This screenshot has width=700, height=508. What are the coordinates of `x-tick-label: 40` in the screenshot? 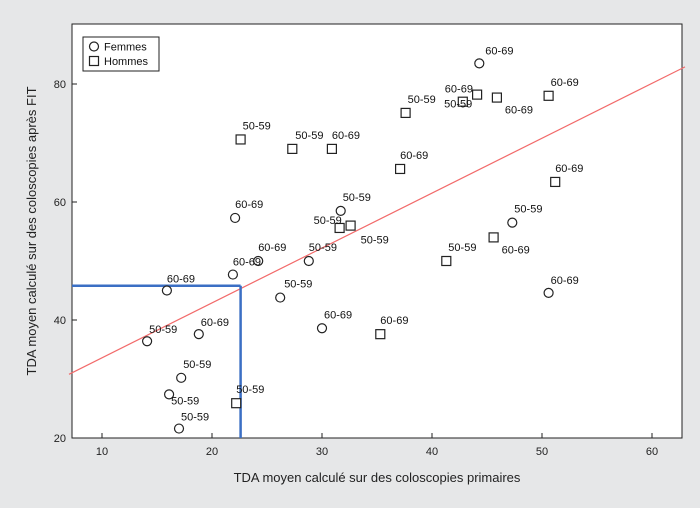 It's located at (432, 452).